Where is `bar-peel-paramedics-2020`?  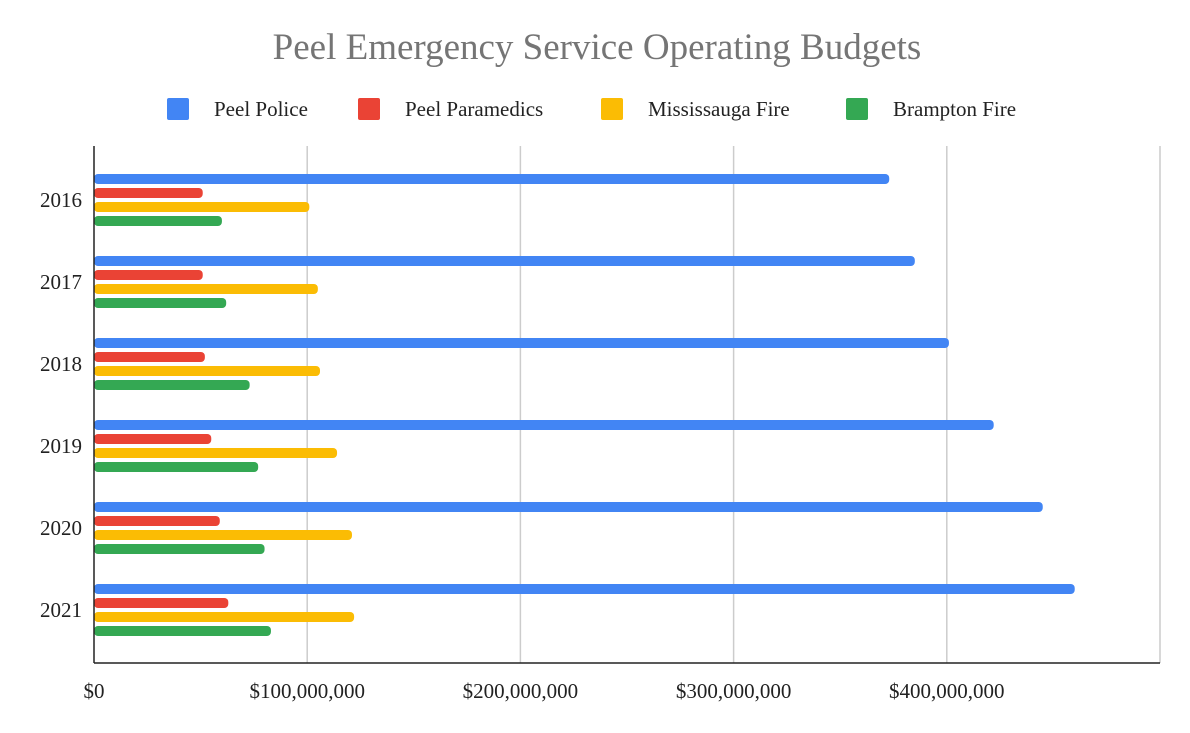
bar-peel-paramedics-2020 is located at coordinates (157, 521).